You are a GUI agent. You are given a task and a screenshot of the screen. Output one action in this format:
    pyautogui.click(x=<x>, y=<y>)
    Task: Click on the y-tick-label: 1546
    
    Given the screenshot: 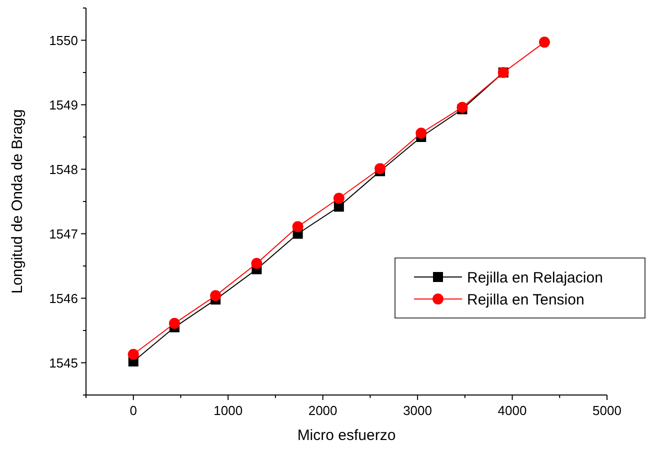 What is the action you would take?
    pyautogui.click(x=63, y=298)
    